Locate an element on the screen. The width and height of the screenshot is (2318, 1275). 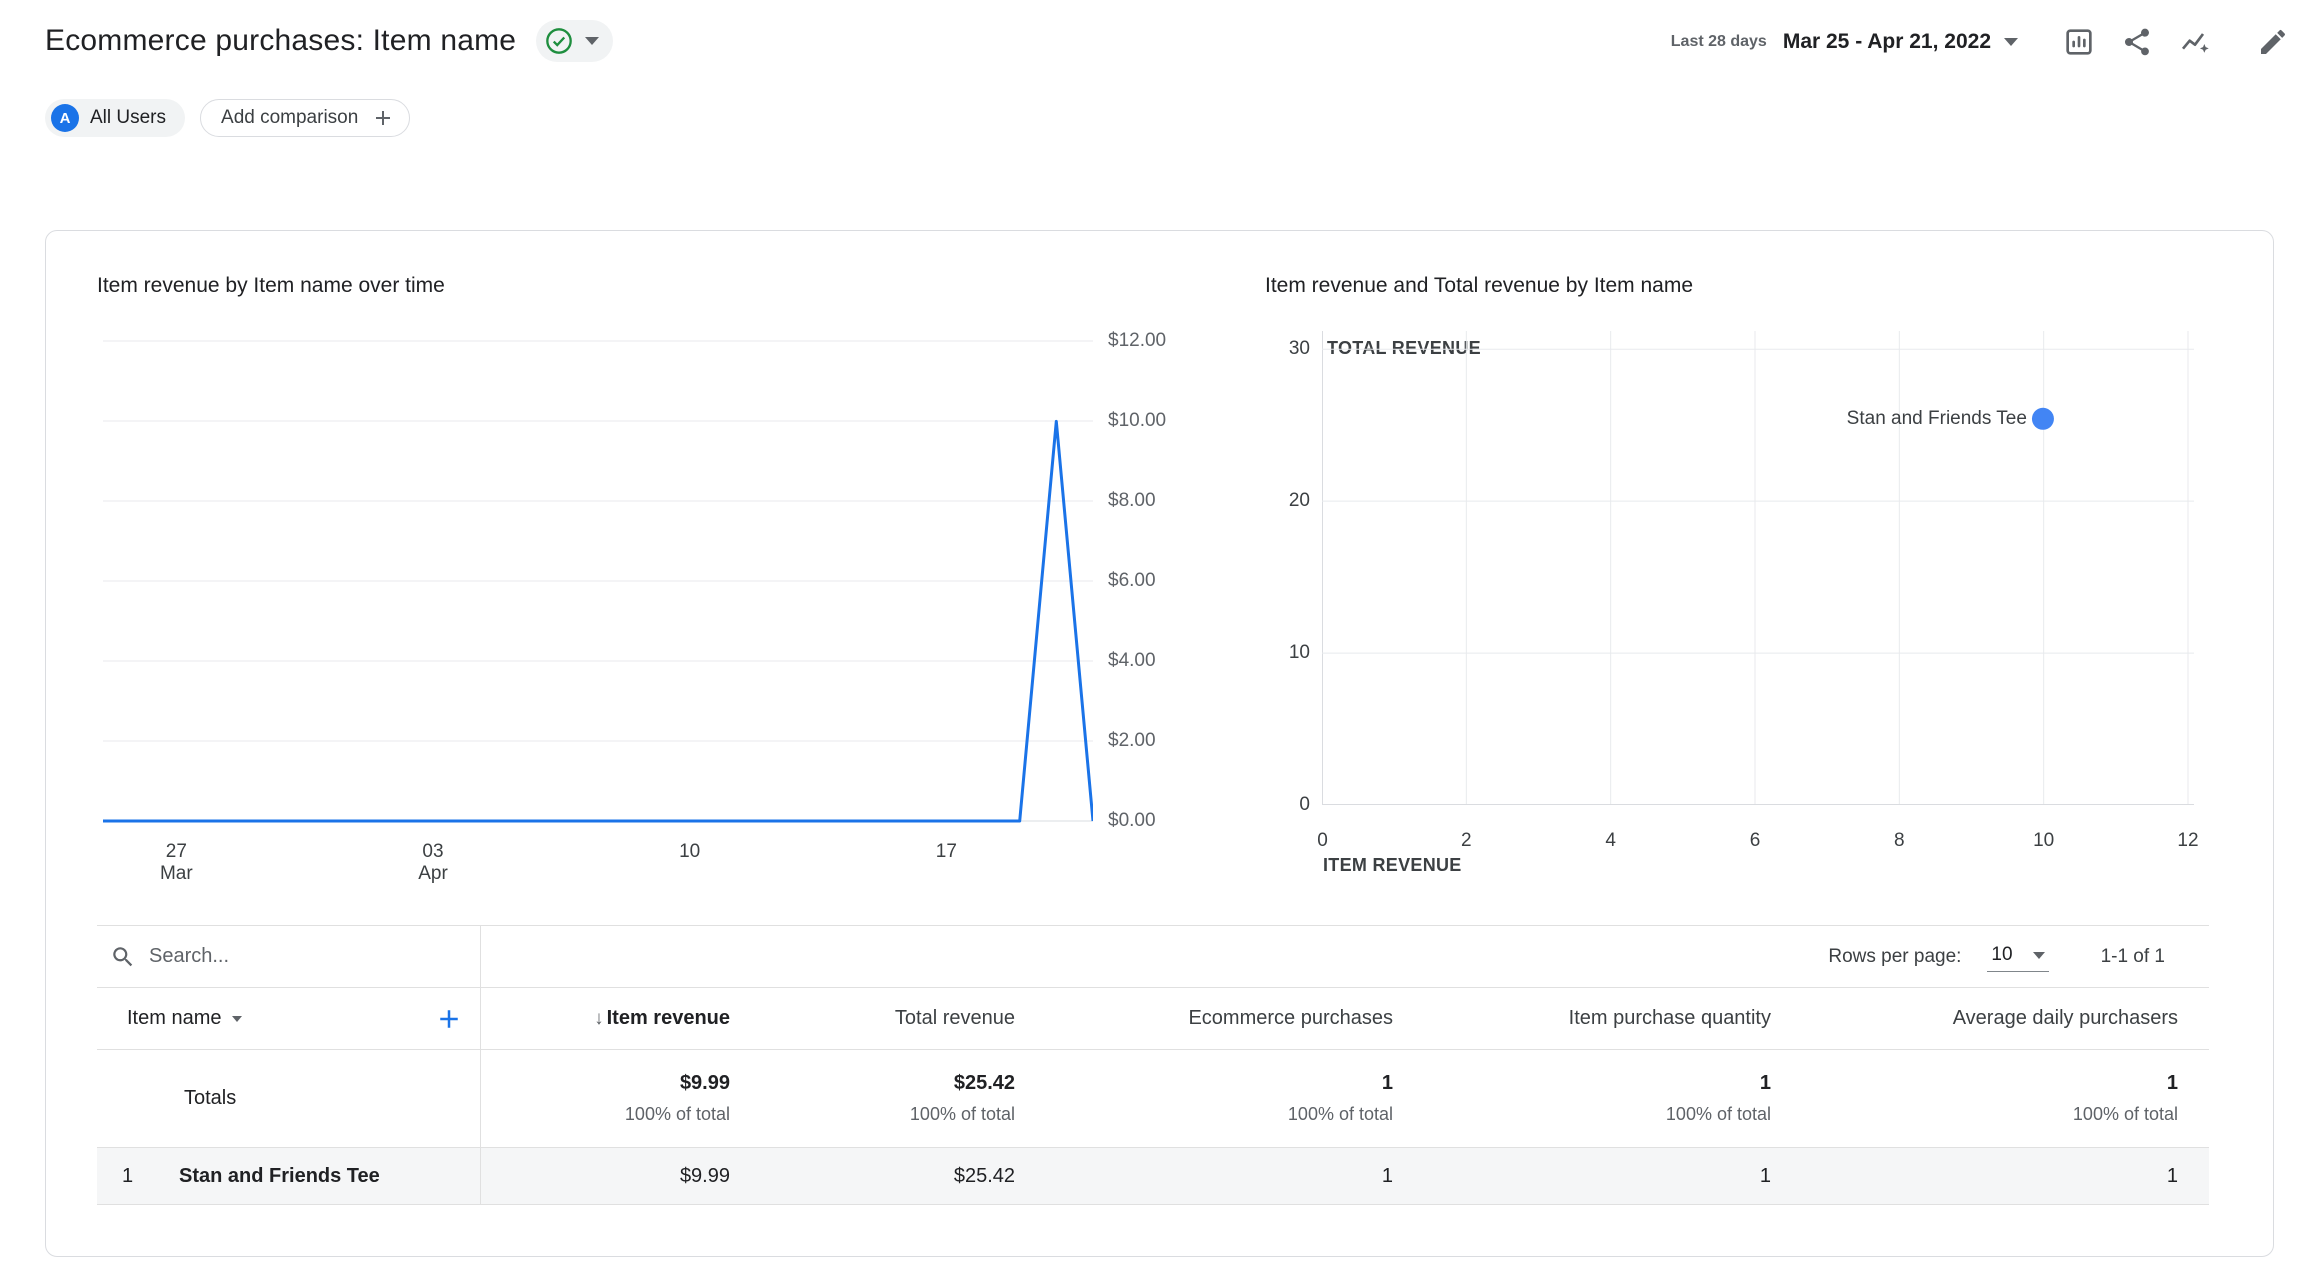
y-axis-tick-label: $8.00 is located at coordinates (1132, 500).